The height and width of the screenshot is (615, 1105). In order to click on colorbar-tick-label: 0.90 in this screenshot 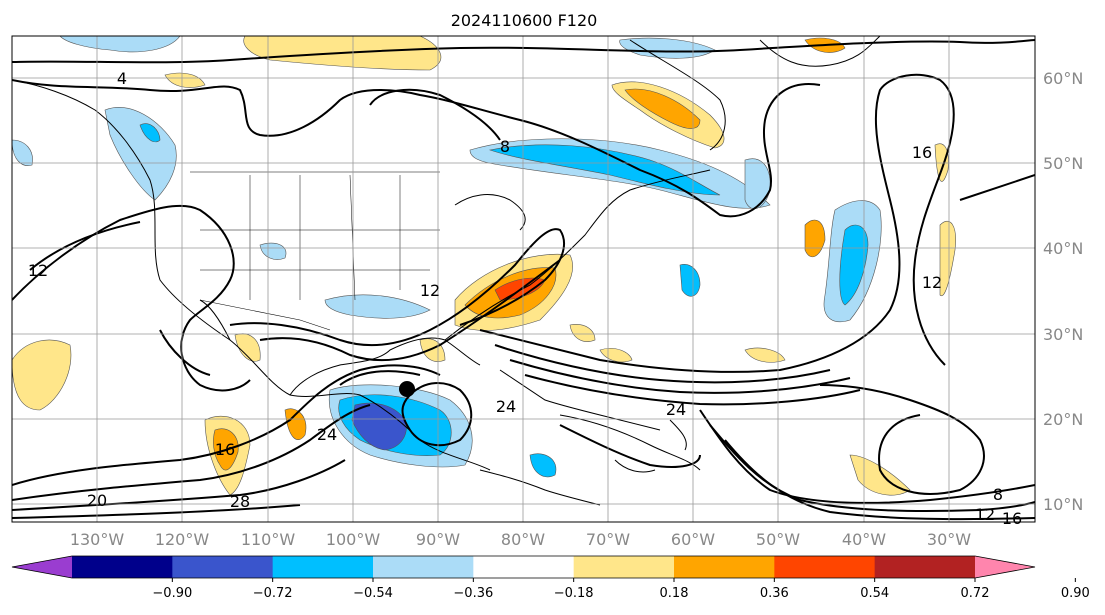, I will do `click(1075, 593)`.